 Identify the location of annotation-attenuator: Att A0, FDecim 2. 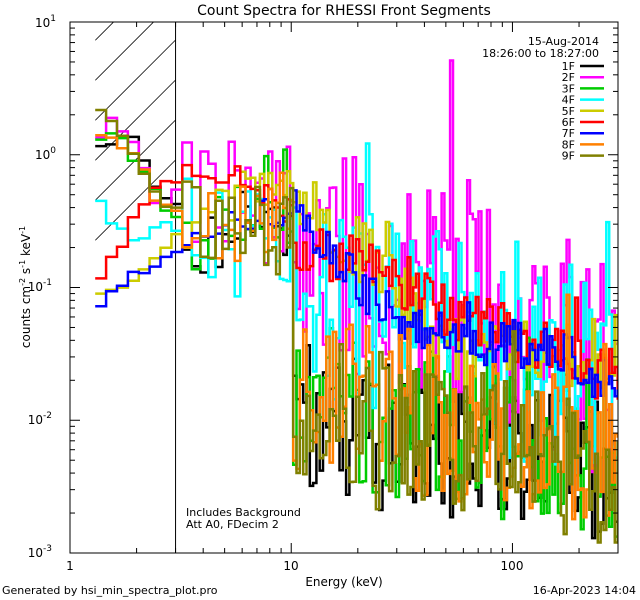
(232, 524).